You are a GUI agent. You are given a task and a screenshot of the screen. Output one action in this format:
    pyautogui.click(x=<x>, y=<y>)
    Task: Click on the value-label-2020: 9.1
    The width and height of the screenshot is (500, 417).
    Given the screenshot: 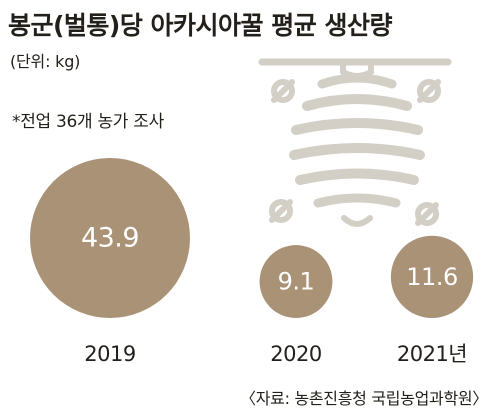 What is the action you would take?
    pyautogui.click(x=296, y=282)
    